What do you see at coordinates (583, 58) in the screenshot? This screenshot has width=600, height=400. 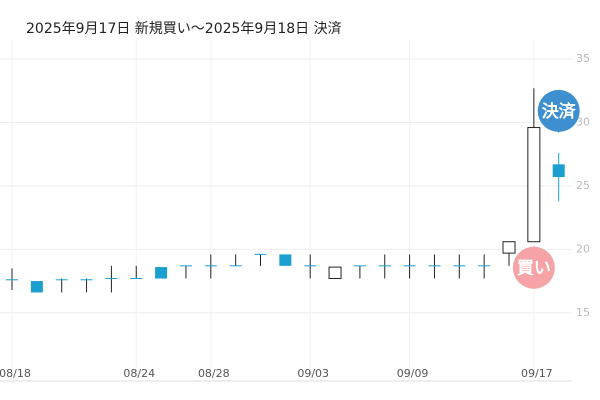 I see `y-tick-label: 35` at bounding box center [583, 58].